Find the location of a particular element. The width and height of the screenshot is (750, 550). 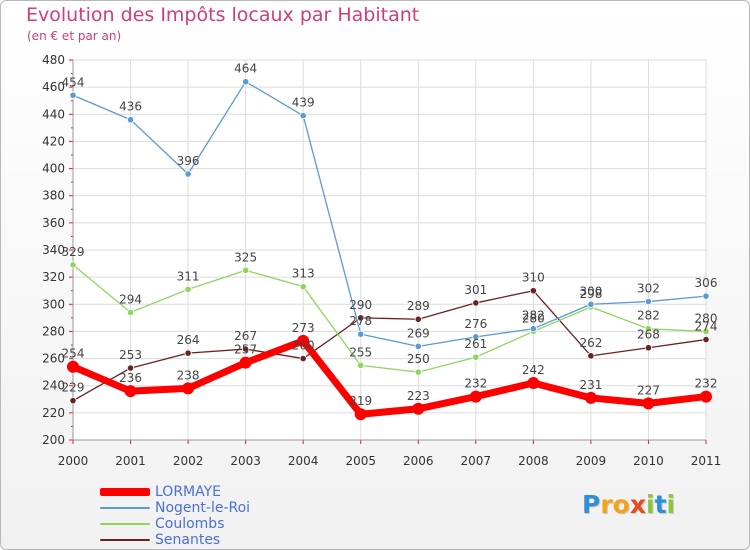

x-tick-label: 2007 is located at coordinates (476, 461).